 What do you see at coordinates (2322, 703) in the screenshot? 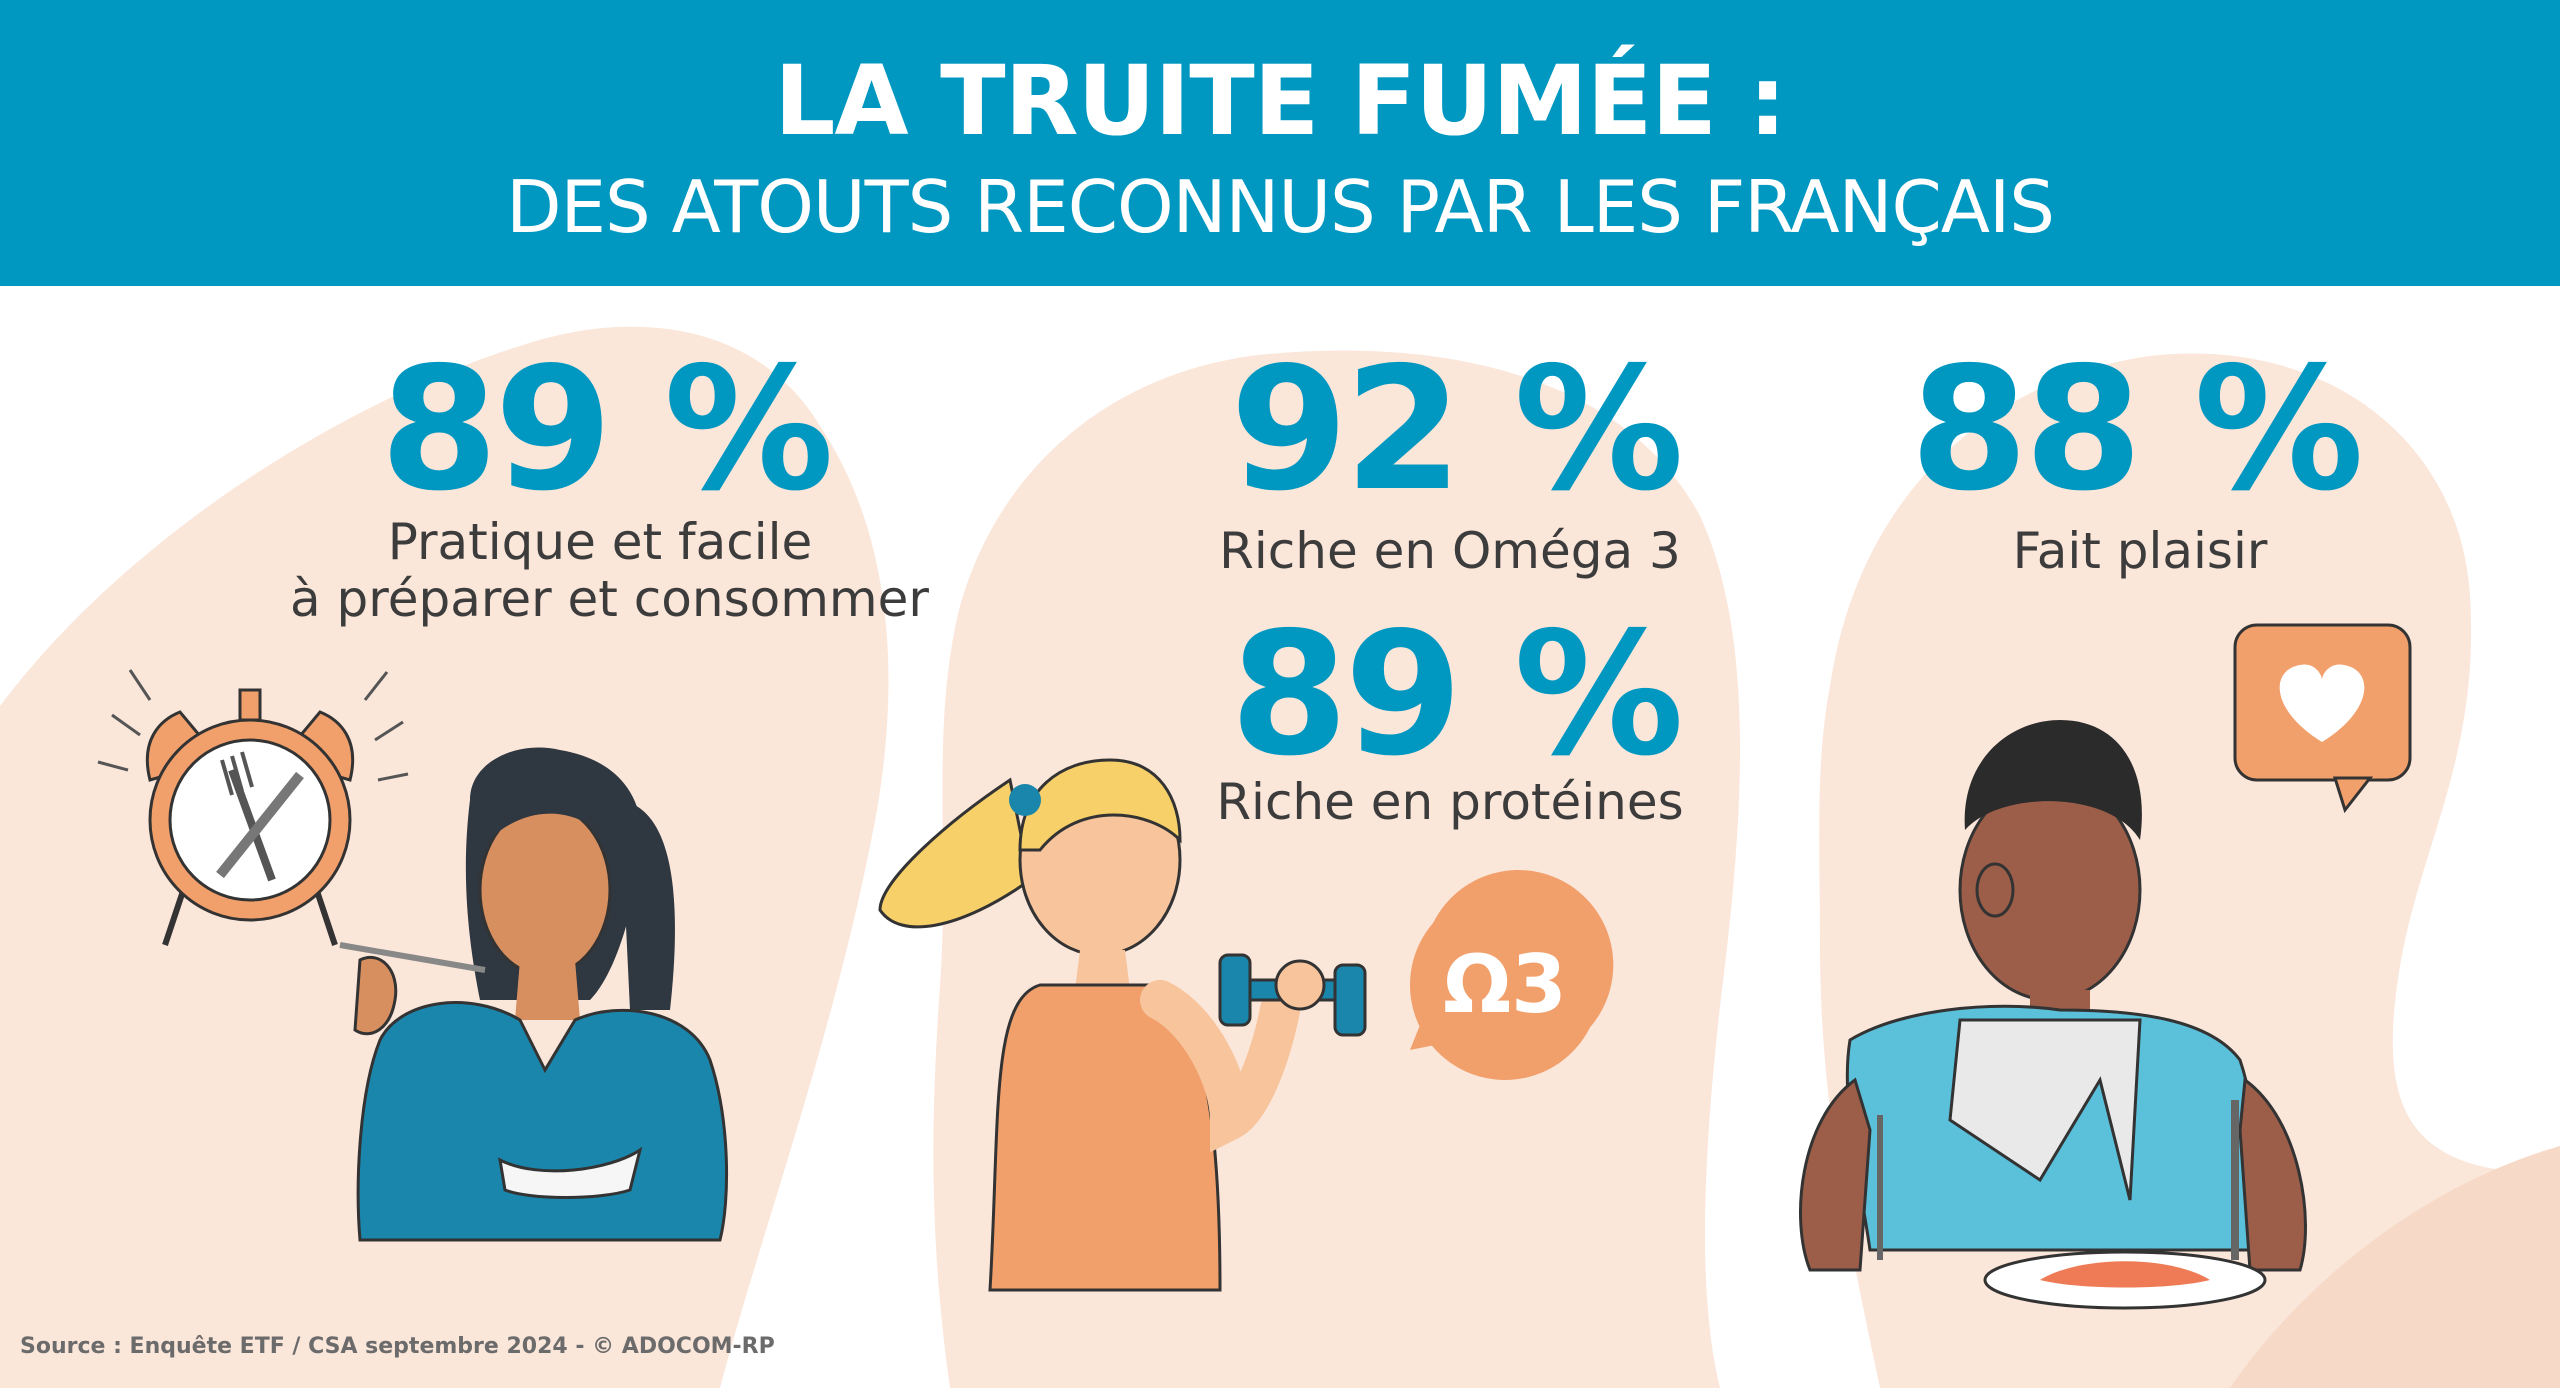
I see `heart-icon` at bounding box center [2322, 703].